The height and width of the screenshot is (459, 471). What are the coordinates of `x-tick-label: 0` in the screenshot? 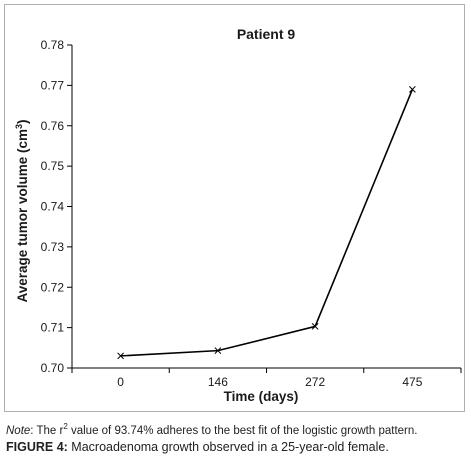 It's located at (120, 382).